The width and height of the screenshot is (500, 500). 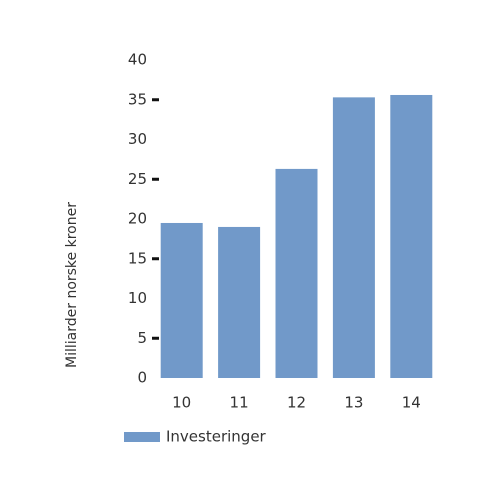 What do you see at coordinates (137, 219) in the screenshot?
I see `y-tick-label: 20` at bounding box center [137, 219].